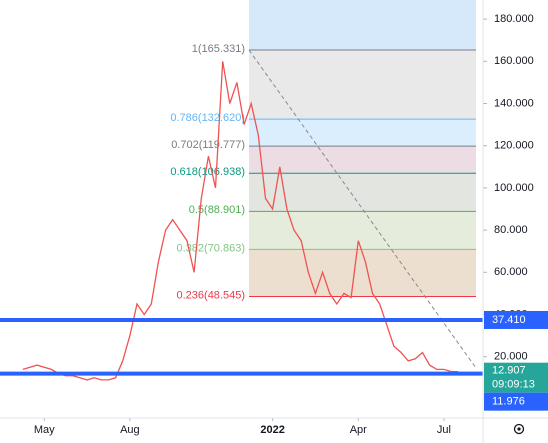  Describe the element at coordinates (358, 430) in the screenshot. I see `x-tick-label: Apr` at that location.